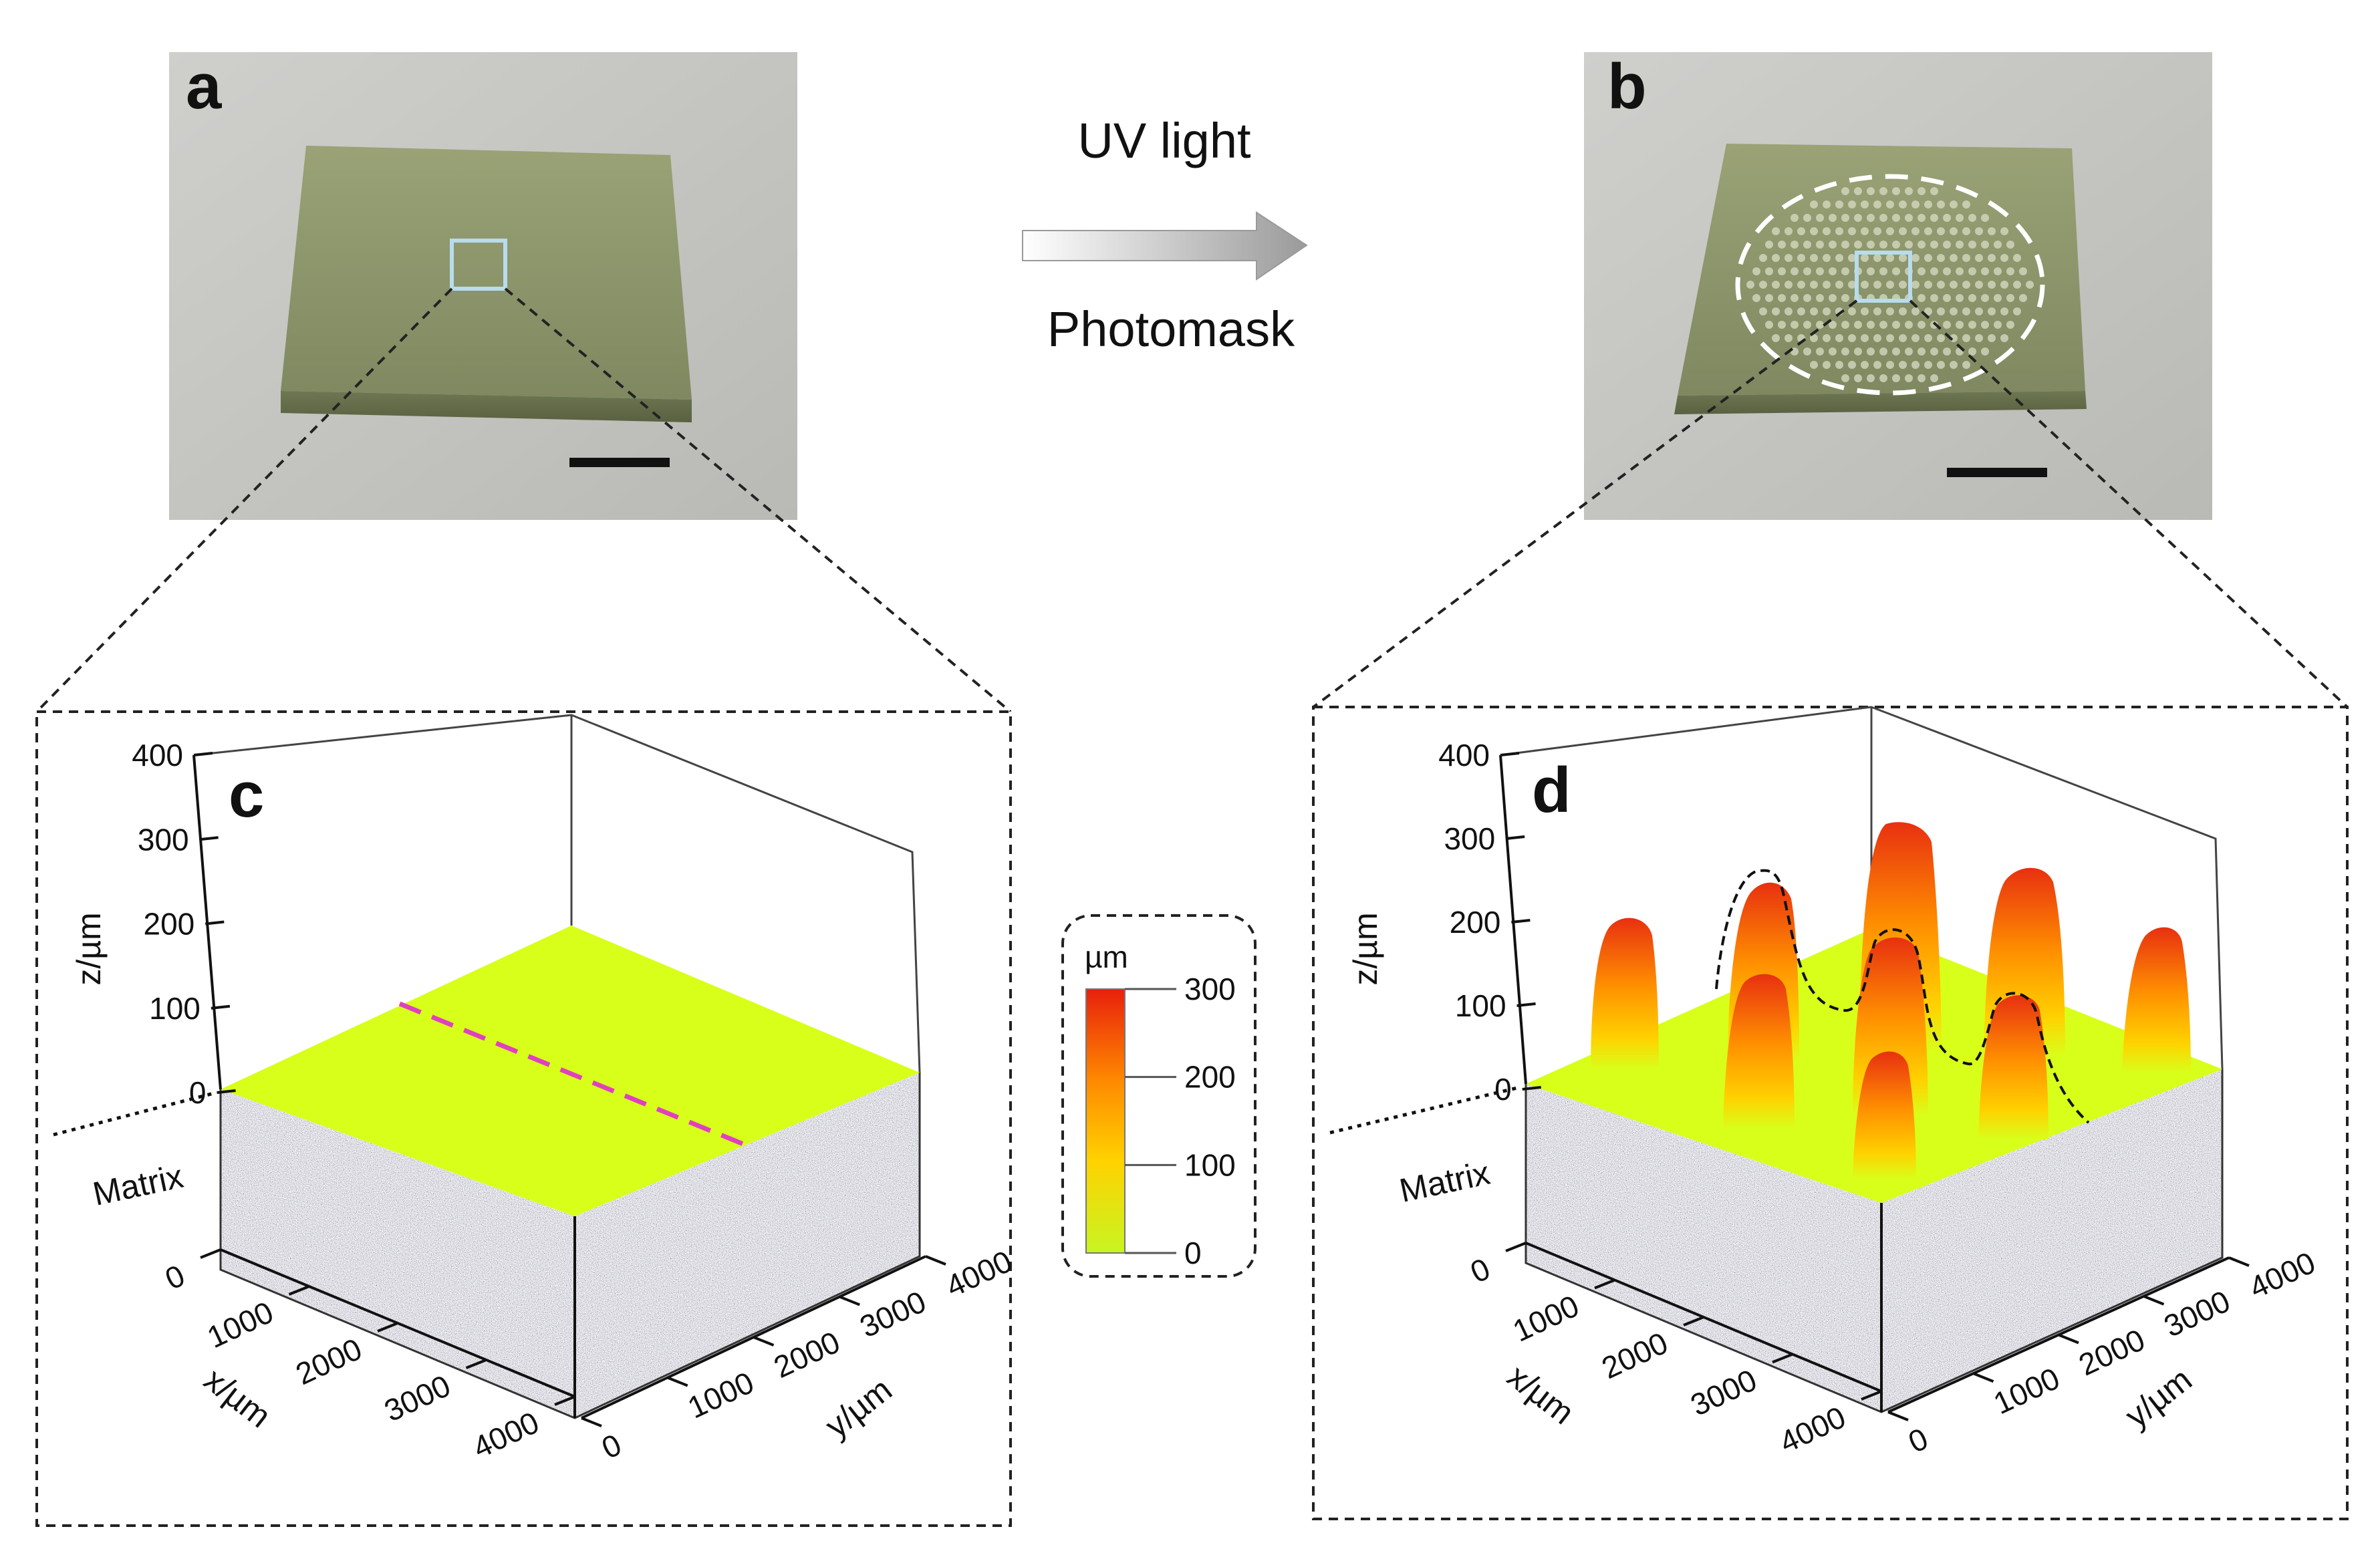 The image size is (2380, 1541). What do you see at coordinates (1997, 472) in the screenshot?
I see `photo-b-scale-bar` at bounding box center [1997, 472].